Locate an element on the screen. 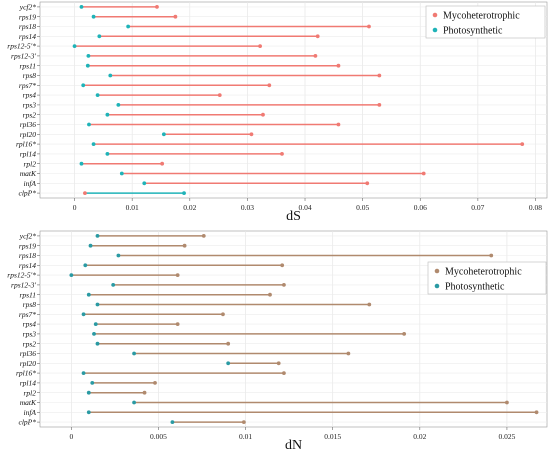 Image resolution: width=550 pixels, height=454 pixels. y-tick-label: rps19 is located at coordinates (27, 16).